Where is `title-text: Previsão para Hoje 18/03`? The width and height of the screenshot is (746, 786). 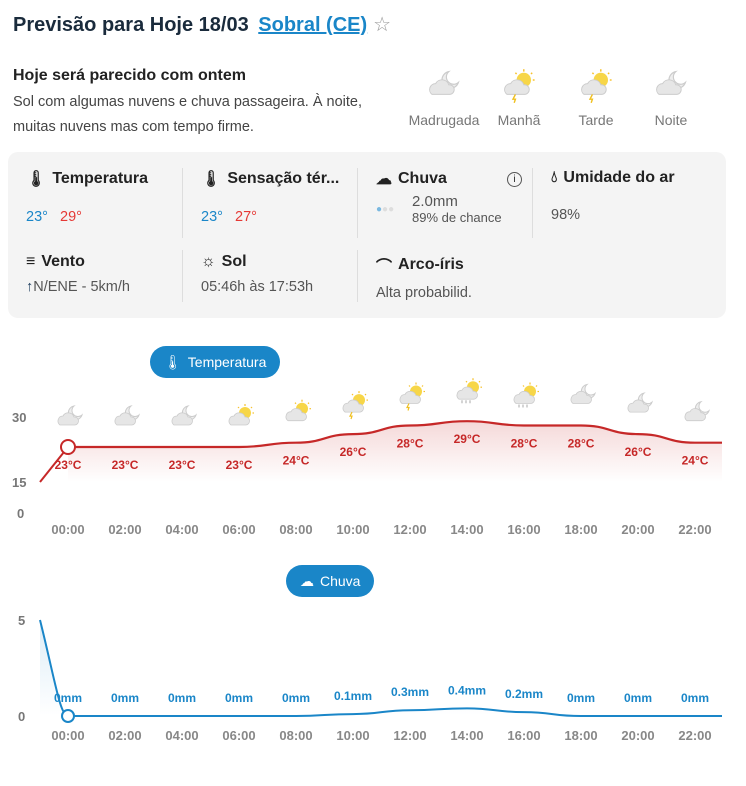 title-text: Previsão para Hoje 18/03 is located at coordinates (131, 25).